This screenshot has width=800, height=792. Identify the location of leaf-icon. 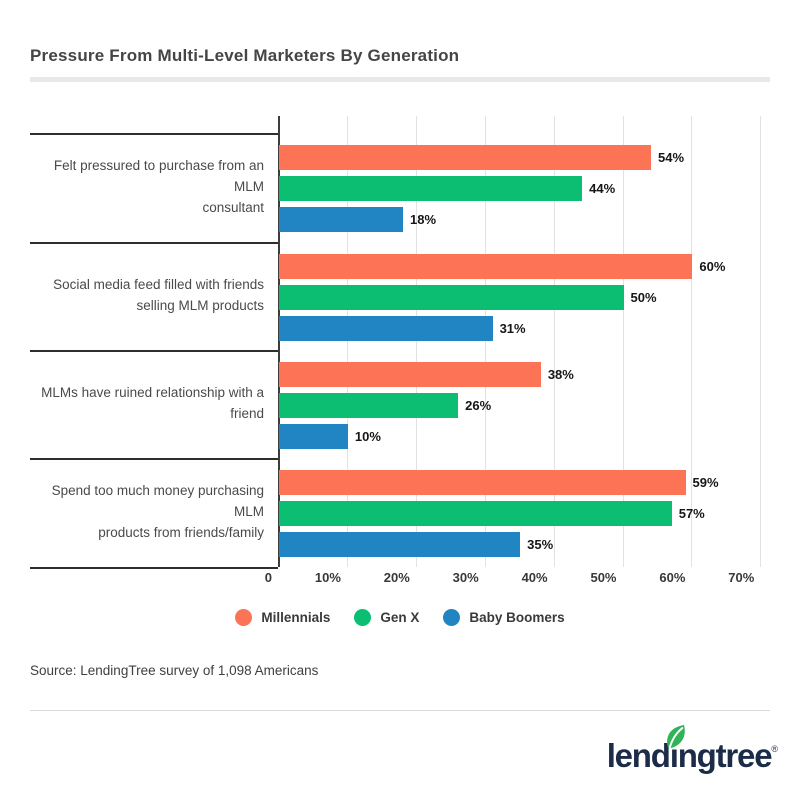
(674, 736).